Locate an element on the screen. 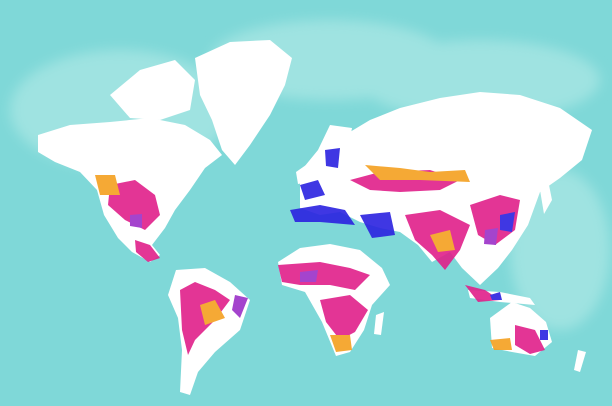 The width and height of the screenshot is (612, 406). greenland is located at coordinates (243, 102).